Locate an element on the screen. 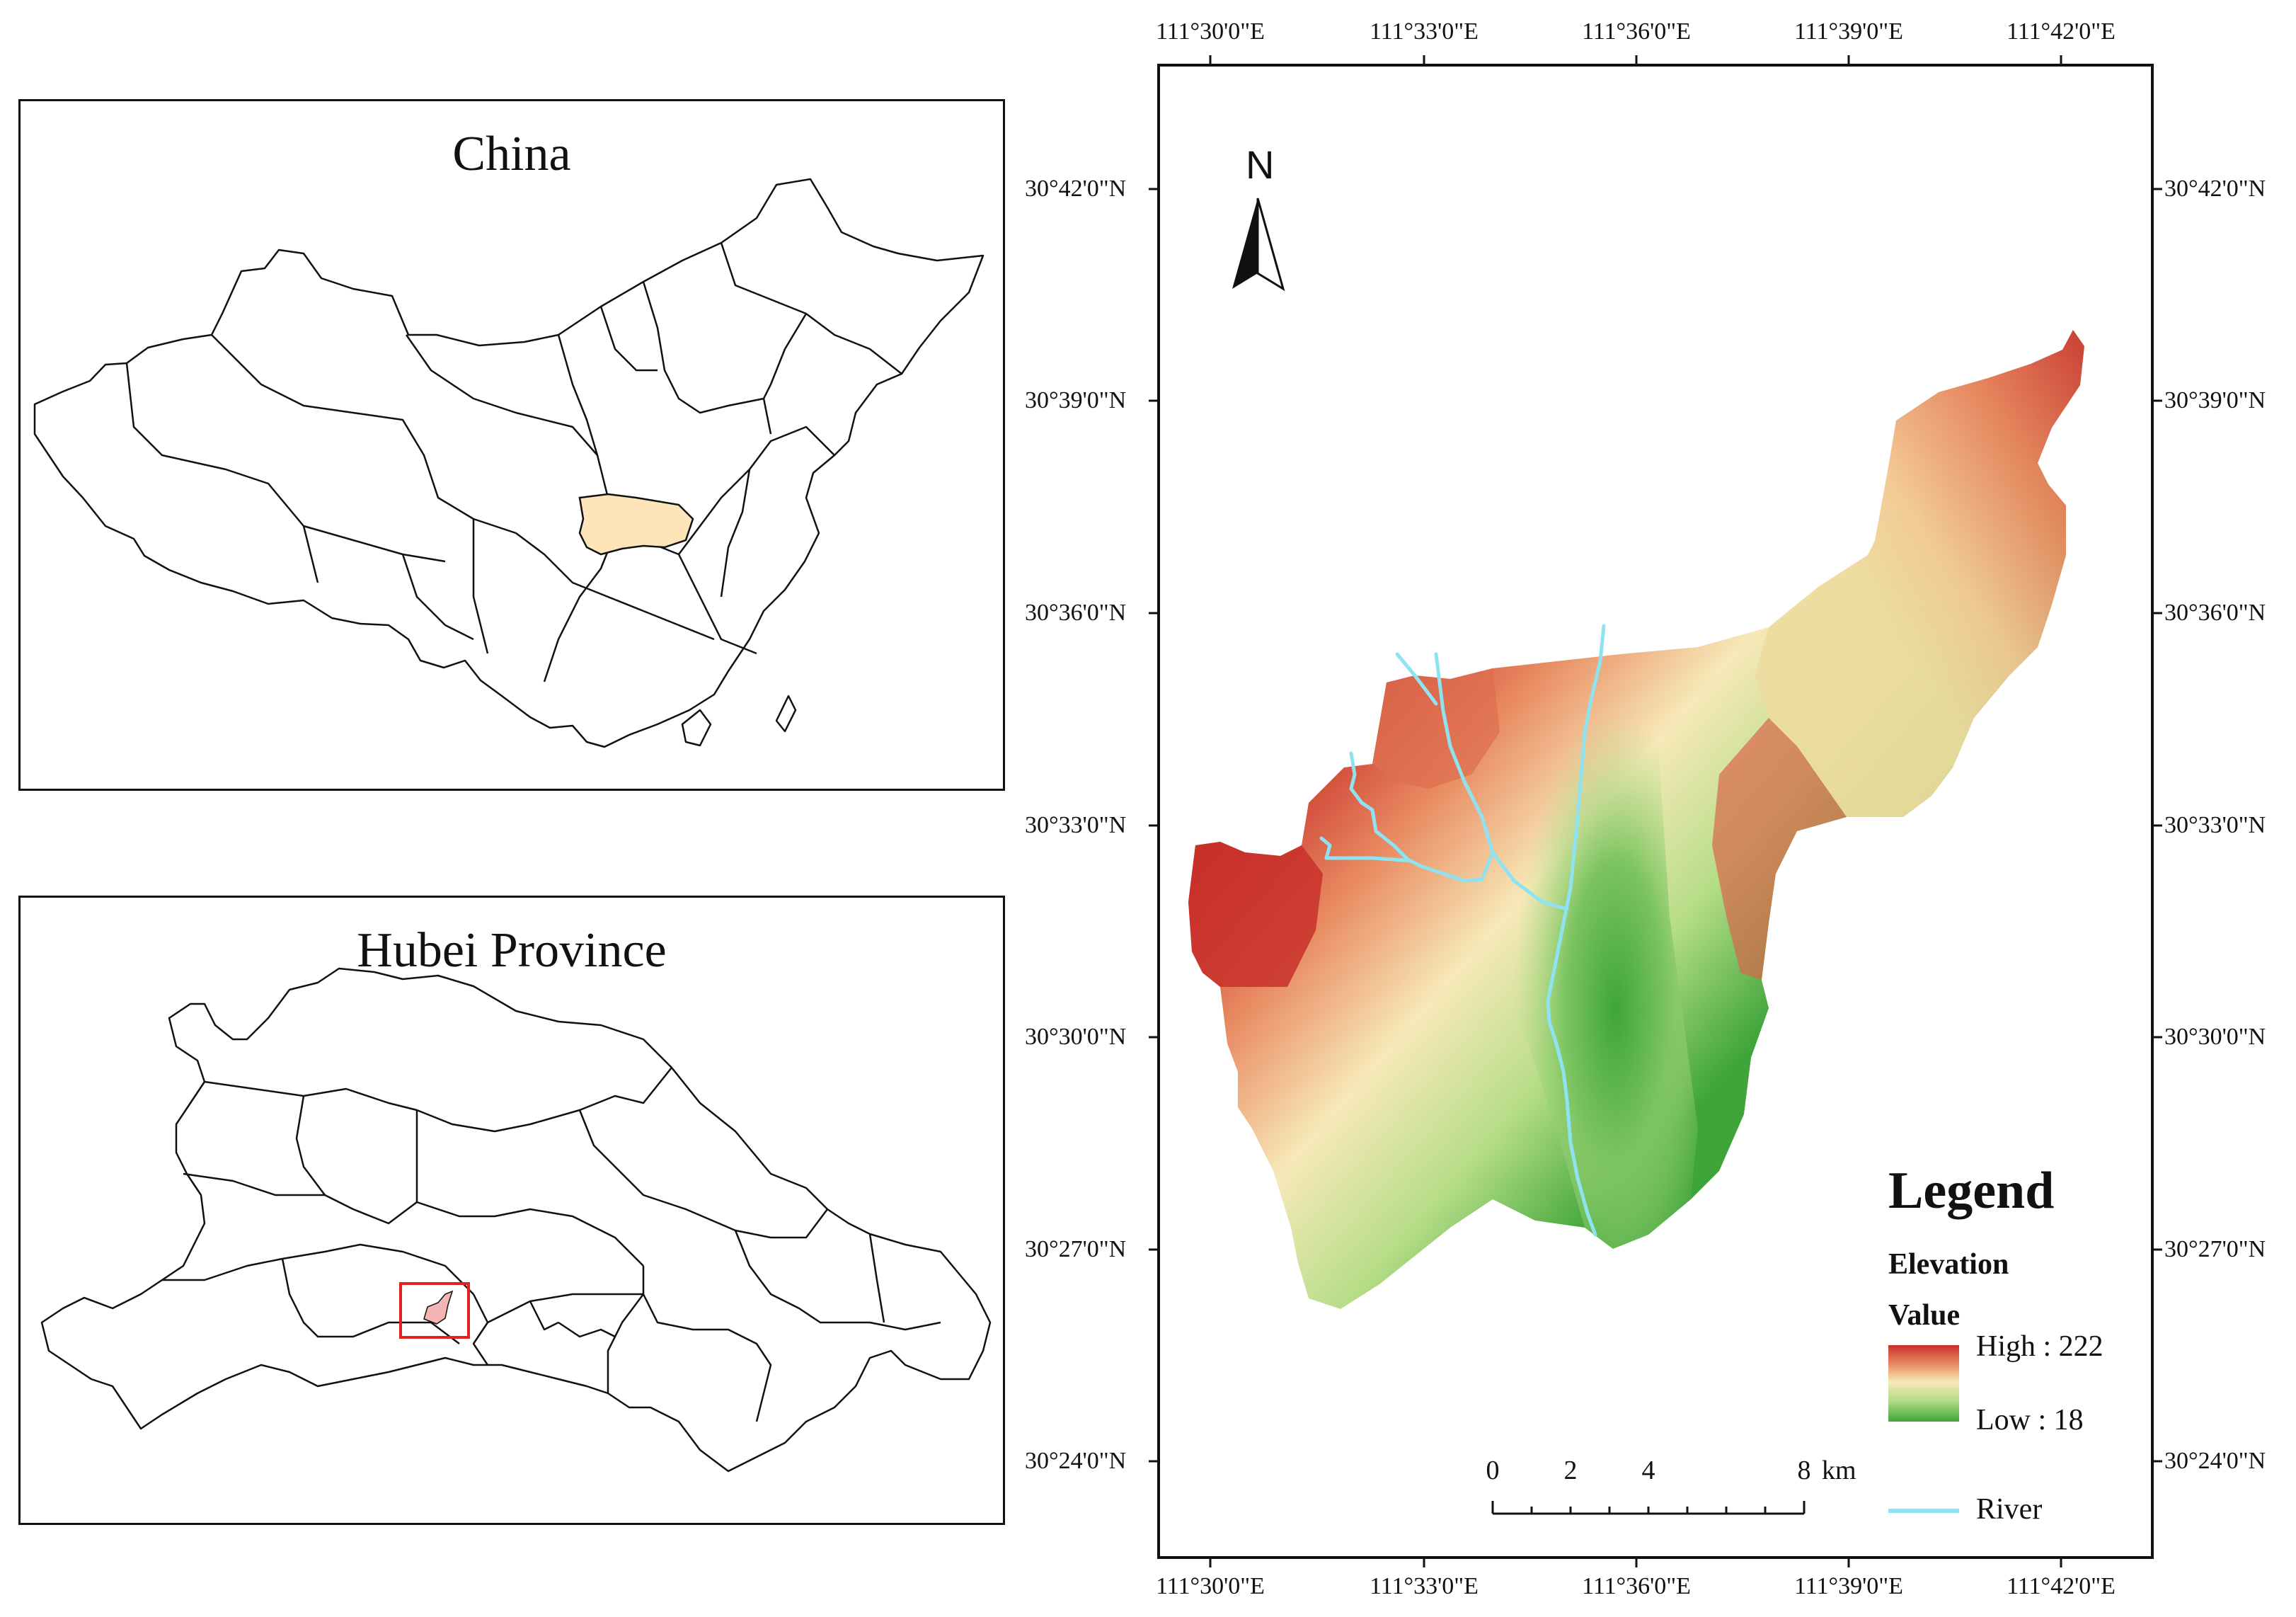 This screenshot has height=1617, width=2296. lon-label-top: 111°42'0"E is located at coordinates (2061, 32).